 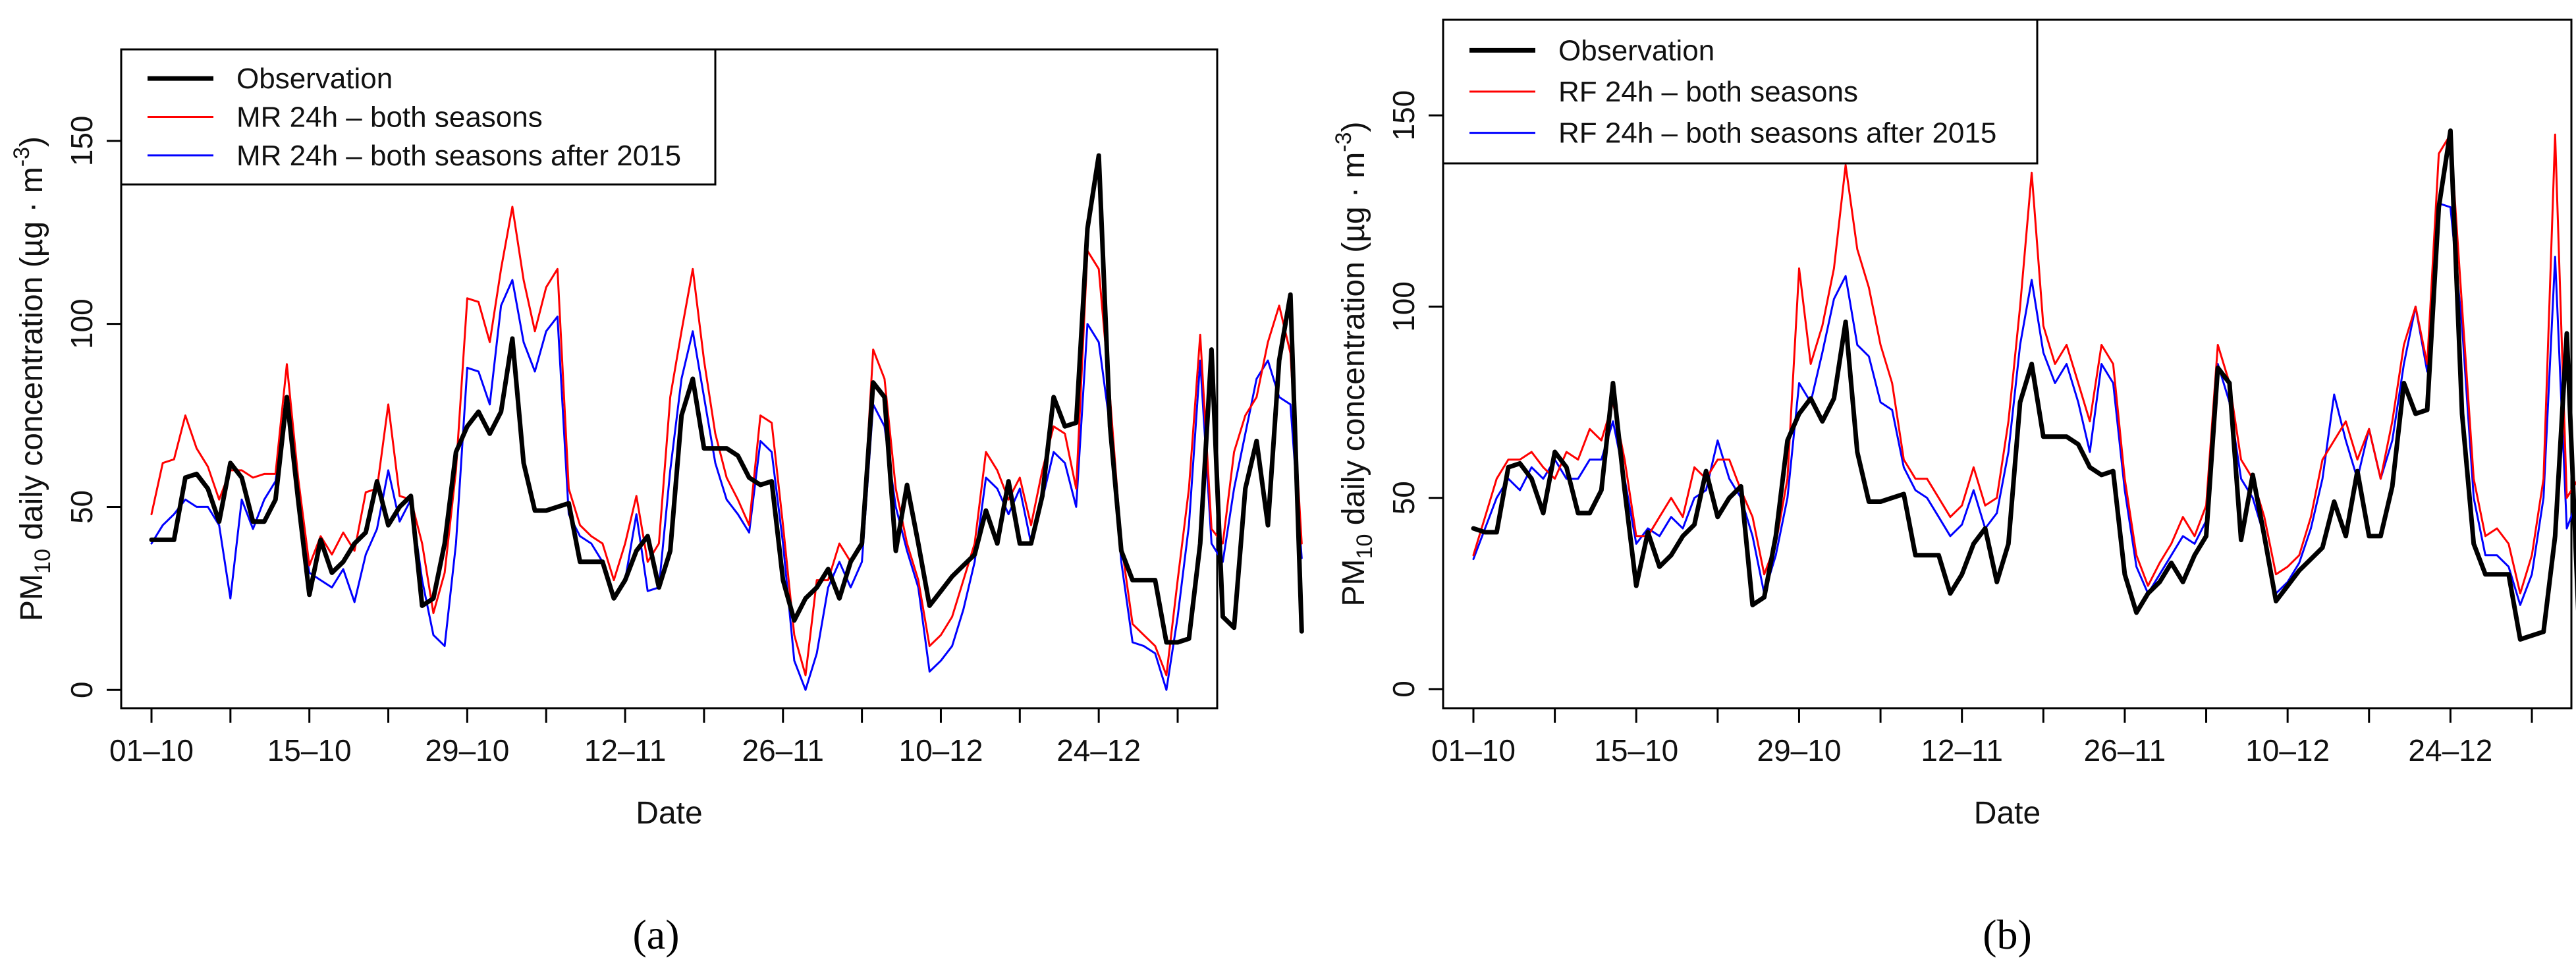 I want to click on x-tick-label-a-2: 29–10, so click(x=467, y=750).